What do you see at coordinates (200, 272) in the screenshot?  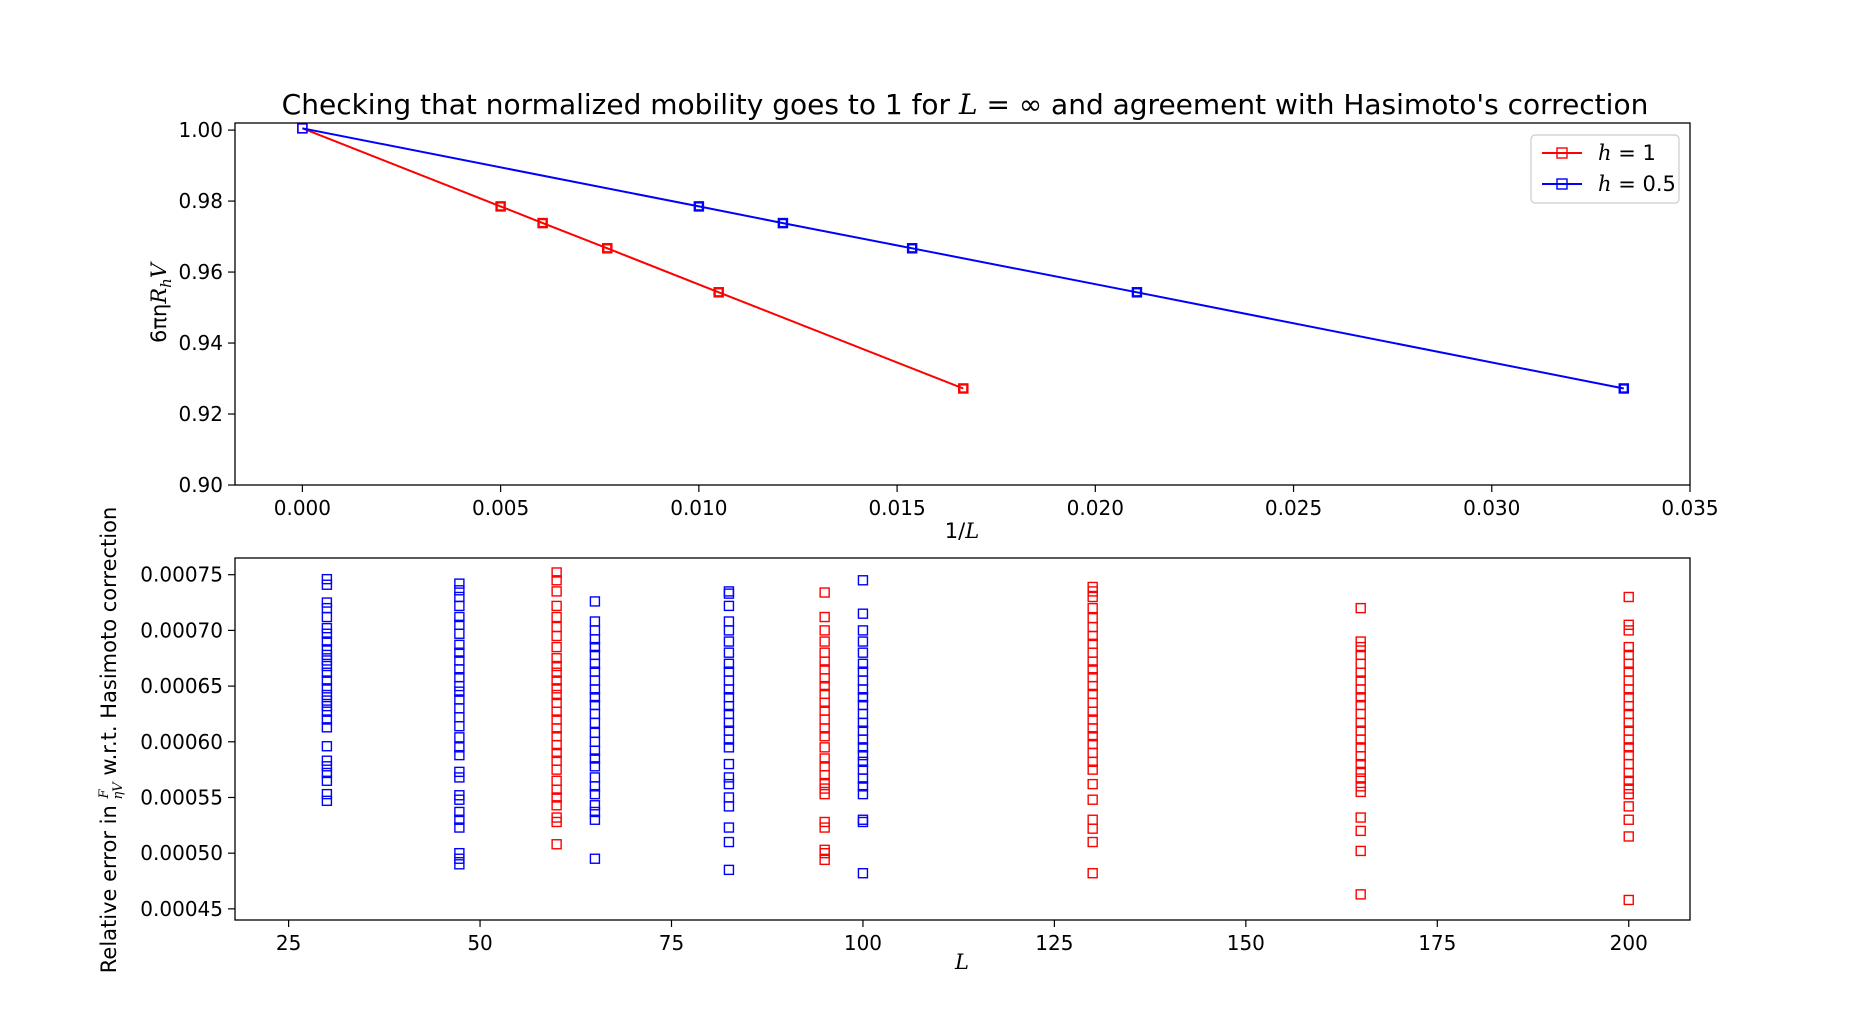 I see `y-tick-label: 0.96` at bounding box center [200, 272].